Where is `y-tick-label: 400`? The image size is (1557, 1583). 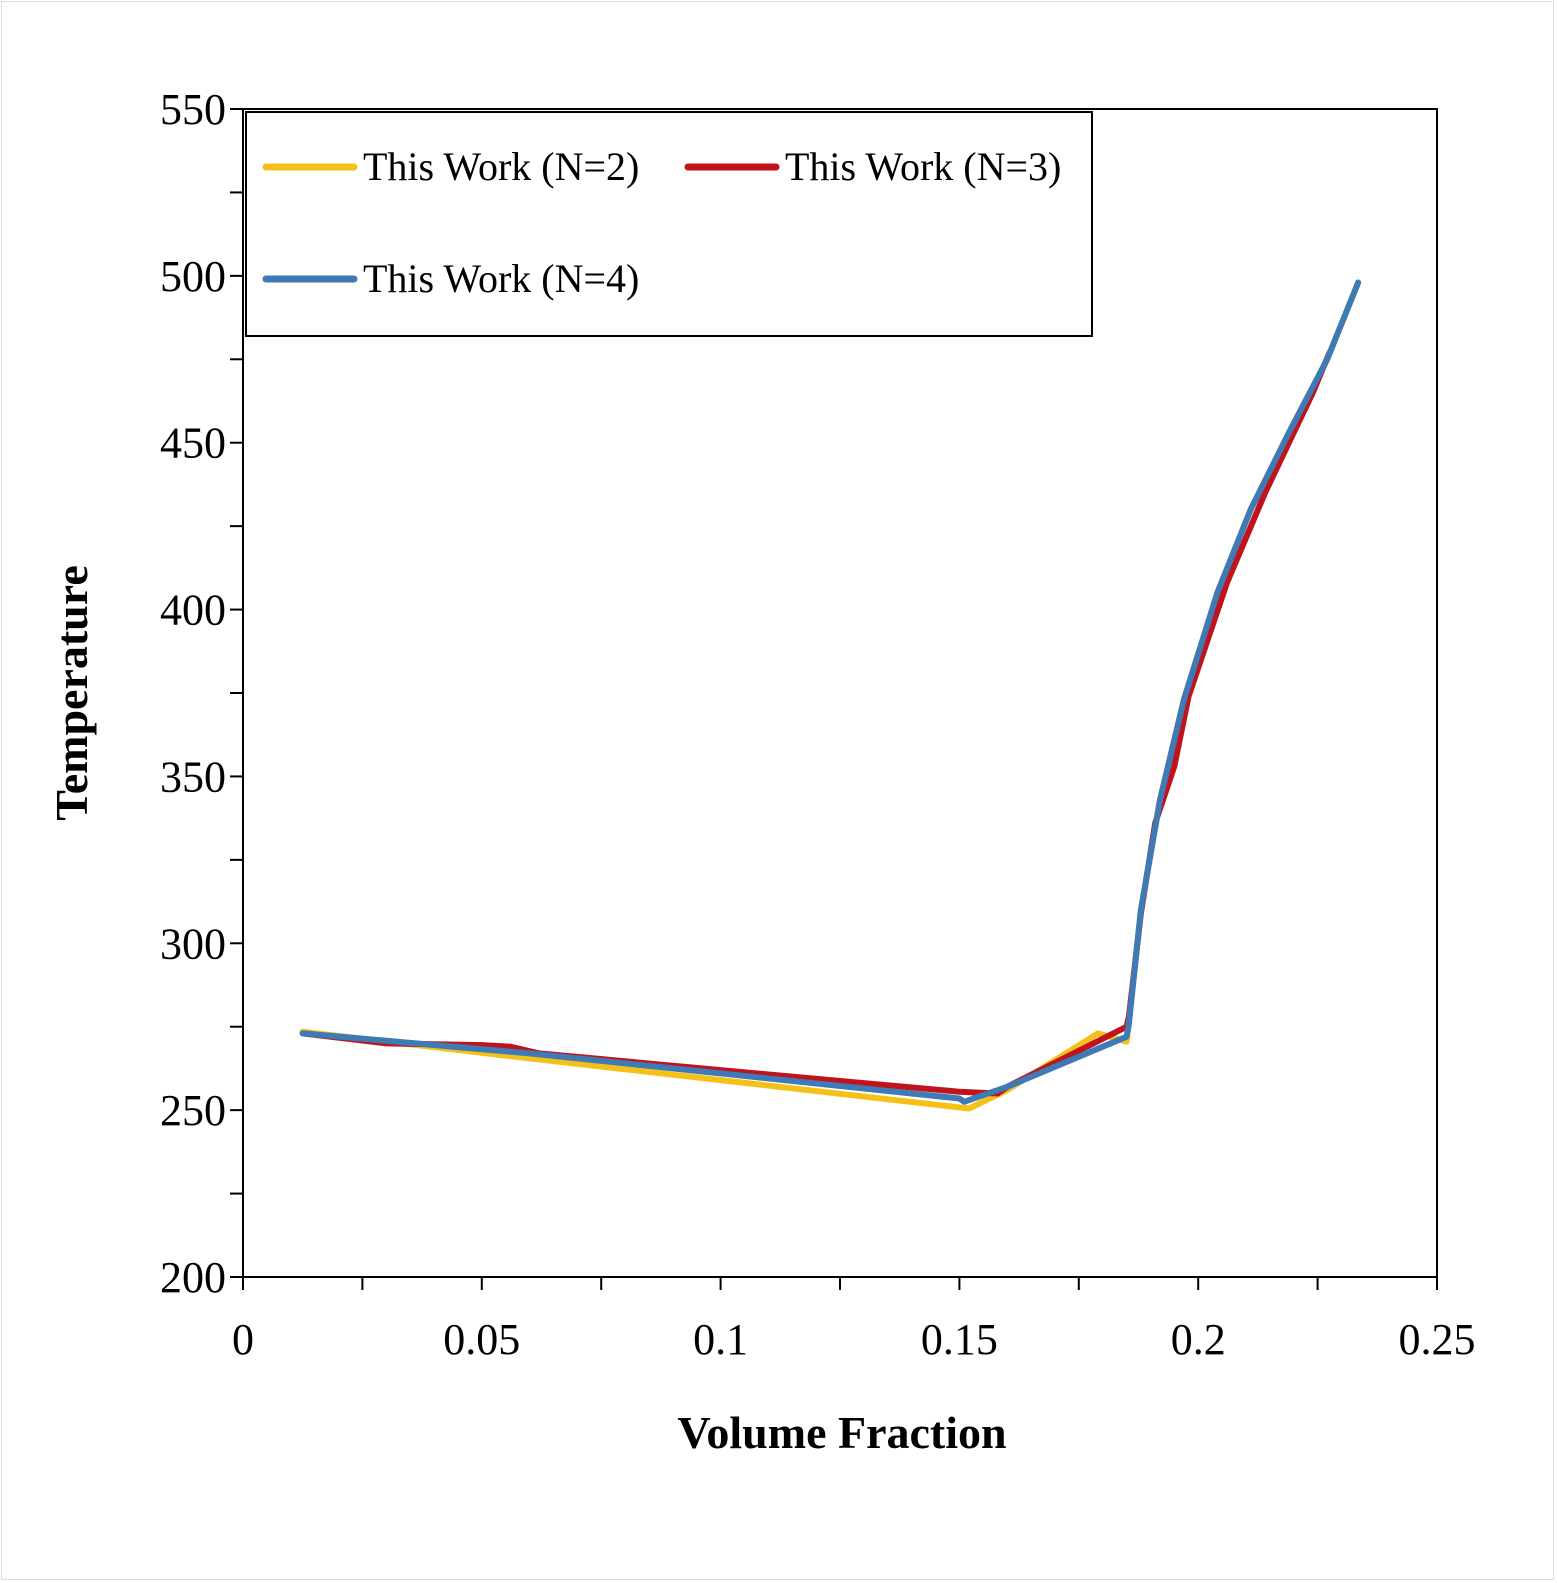
y-tick-label: 400 is located at coordinates (193, 610).